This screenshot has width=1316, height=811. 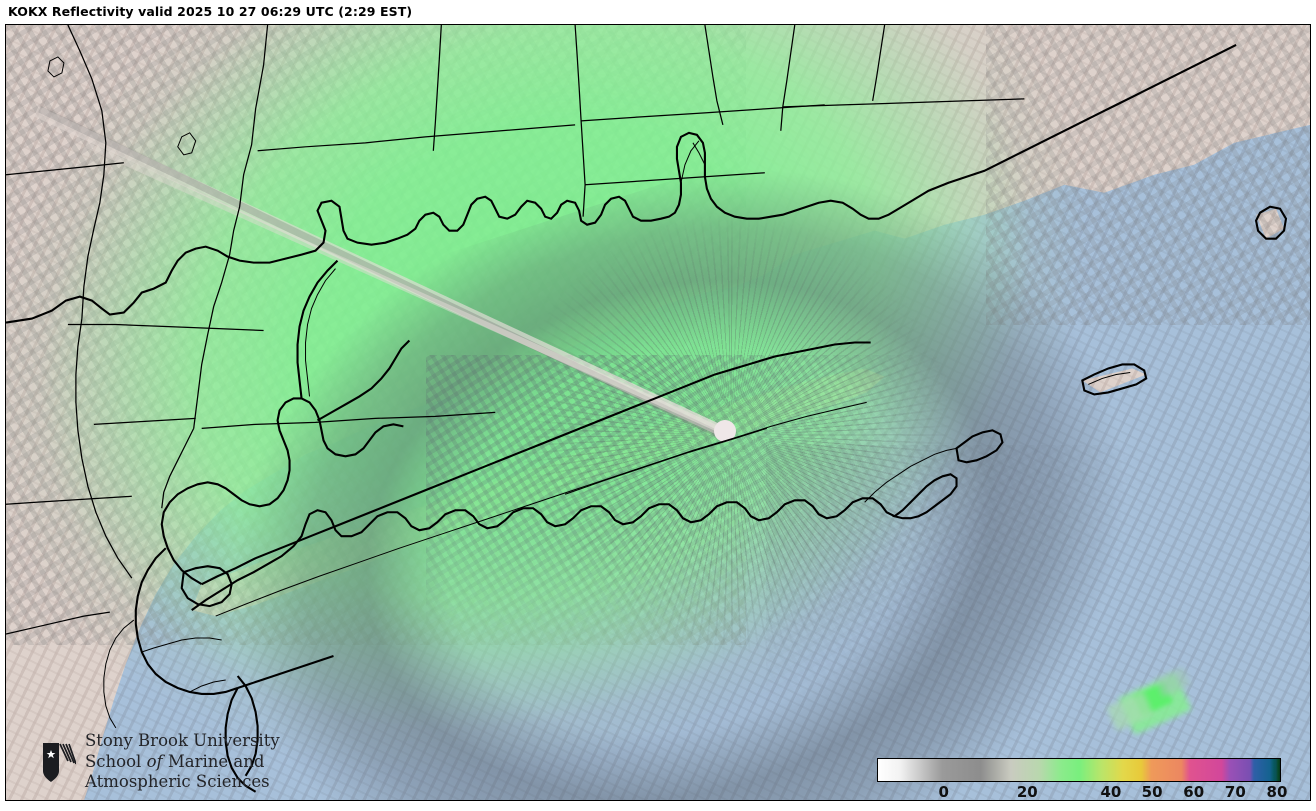 What do you see at coordinates (59, 762) in the screenshot?
I see `shield-icon` at bounding box center [59, 762].